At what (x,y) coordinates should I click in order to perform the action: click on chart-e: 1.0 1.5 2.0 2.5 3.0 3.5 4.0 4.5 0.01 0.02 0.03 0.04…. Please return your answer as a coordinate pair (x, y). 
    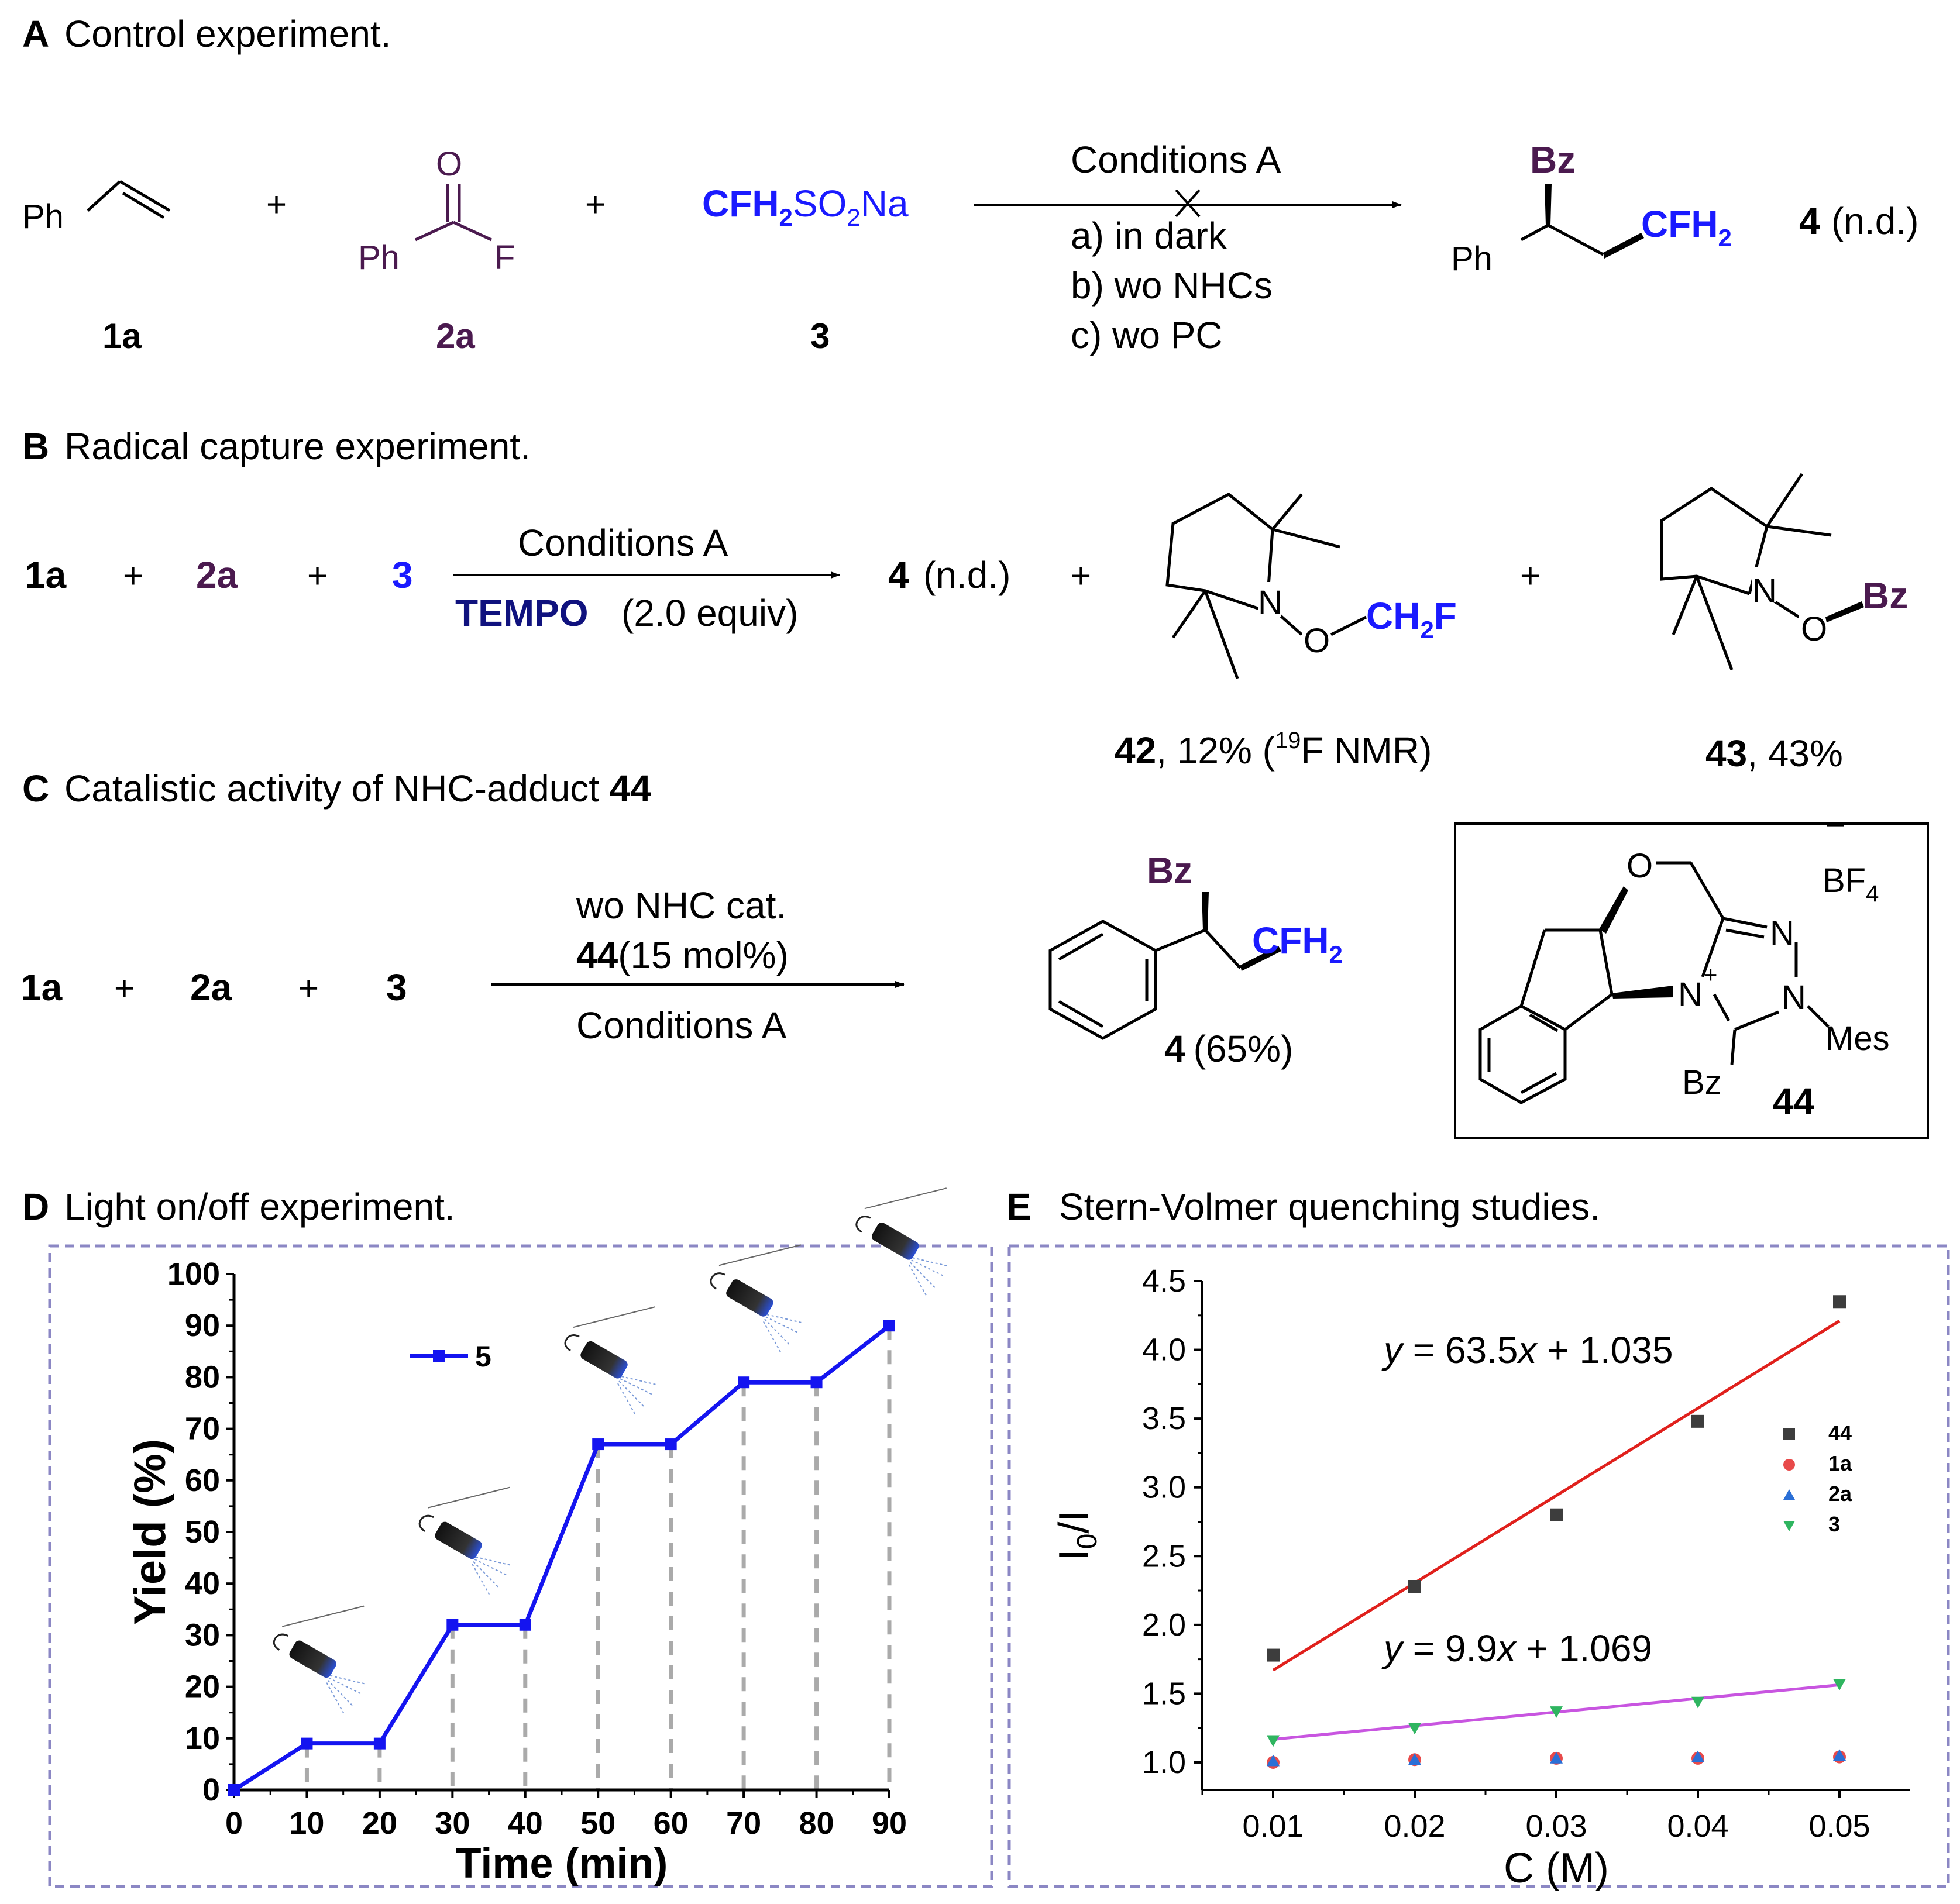
    Looking at the image, I should click on (1480, 1577).